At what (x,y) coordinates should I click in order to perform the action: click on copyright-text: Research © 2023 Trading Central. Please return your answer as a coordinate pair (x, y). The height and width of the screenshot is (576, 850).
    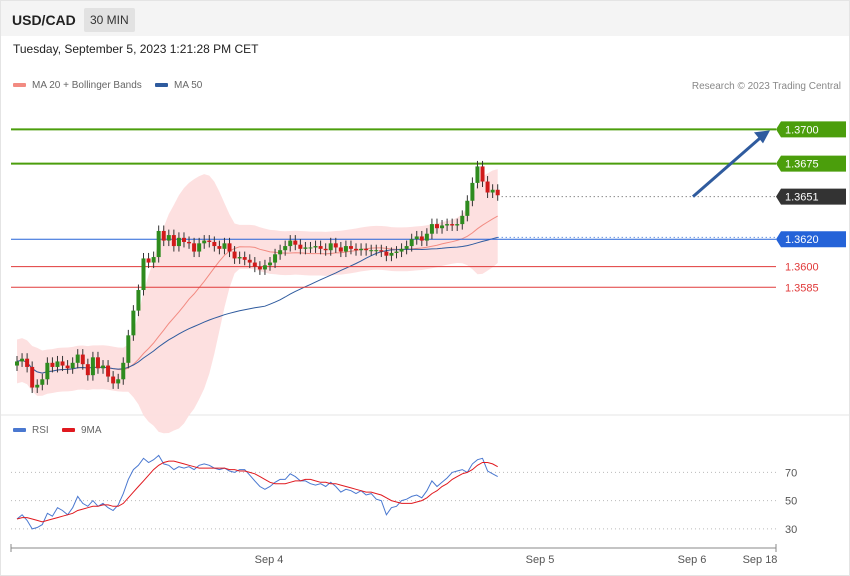
    Looking at the image, I should click on (766, 86).